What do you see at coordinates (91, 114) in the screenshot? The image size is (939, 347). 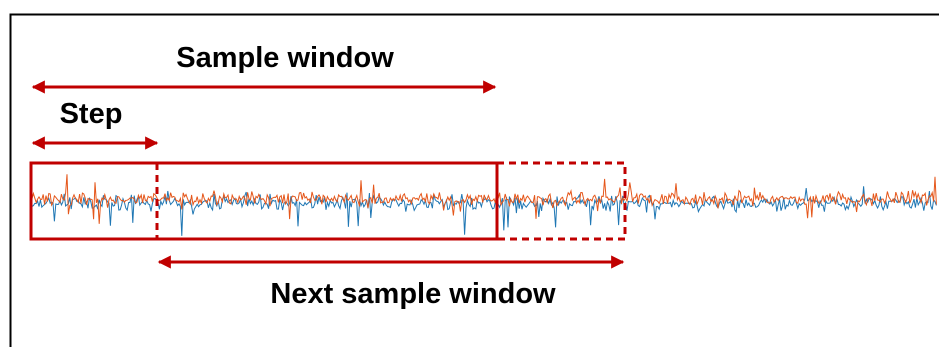 I see `step-label: Step` at bounding box center [91, 114].